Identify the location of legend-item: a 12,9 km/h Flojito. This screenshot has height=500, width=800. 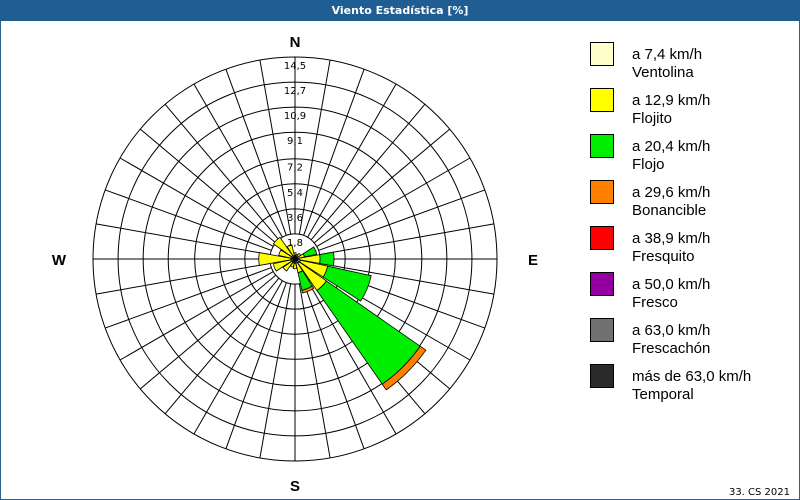
(692, 109).